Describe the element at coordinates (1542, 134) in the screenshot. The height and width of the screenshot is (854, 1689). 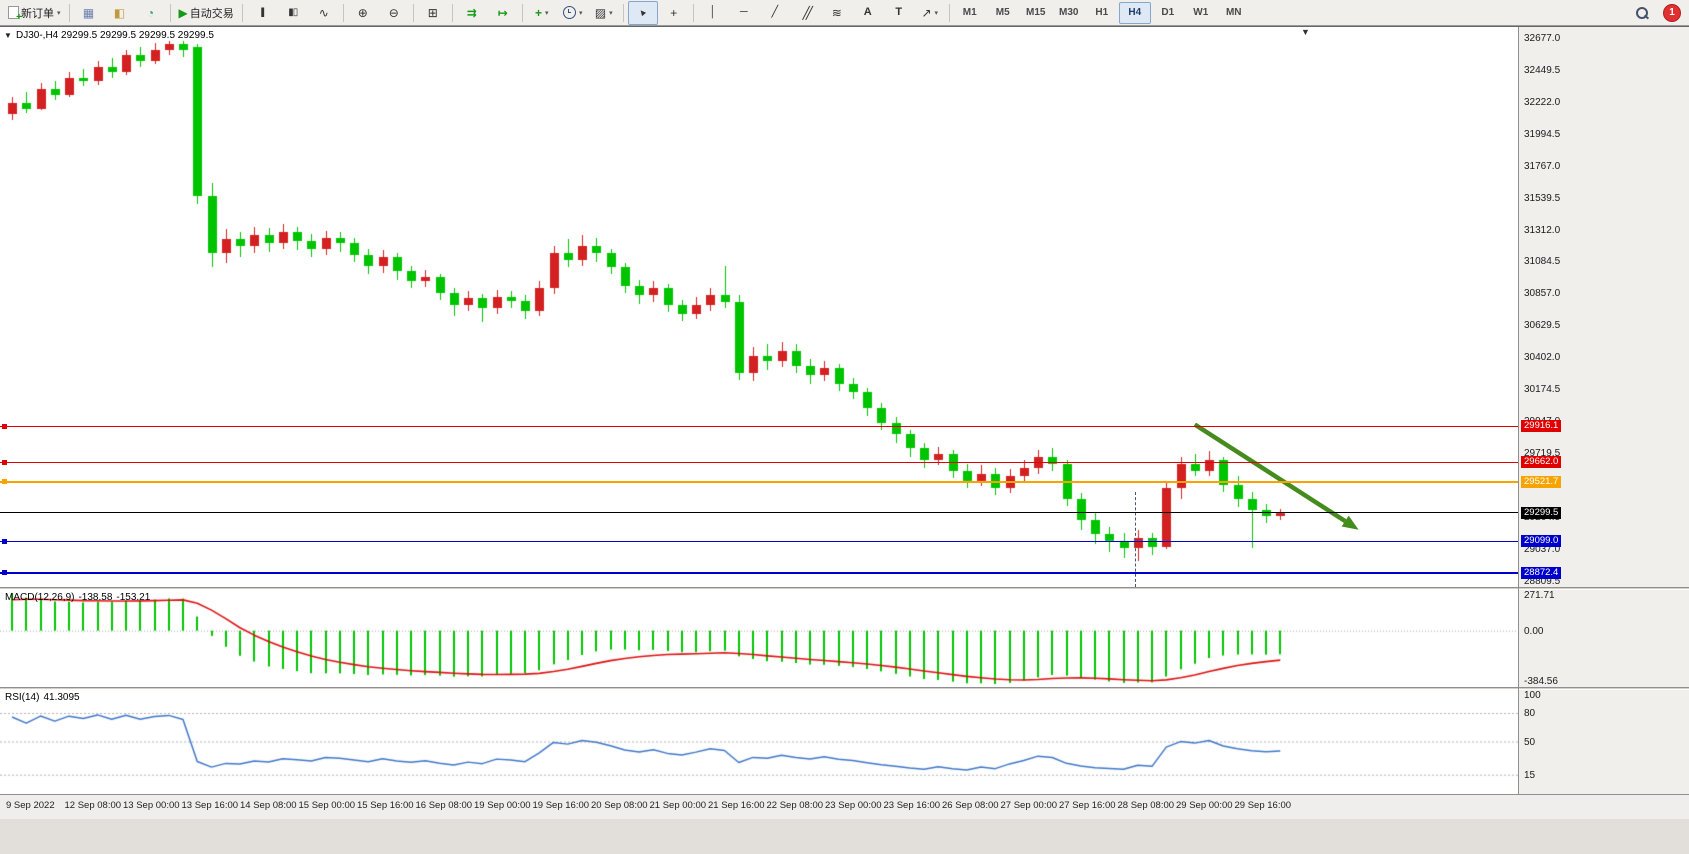
I see `price-tick: 31994.5` at that location.